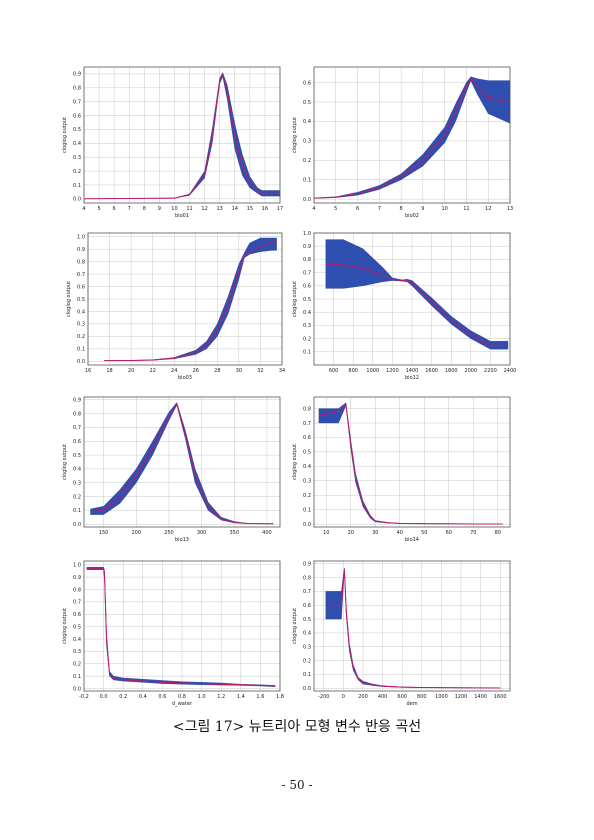 This screenshot has width=594, height=840. I want to click on x-axis-label: bio03, so click(185, 378).